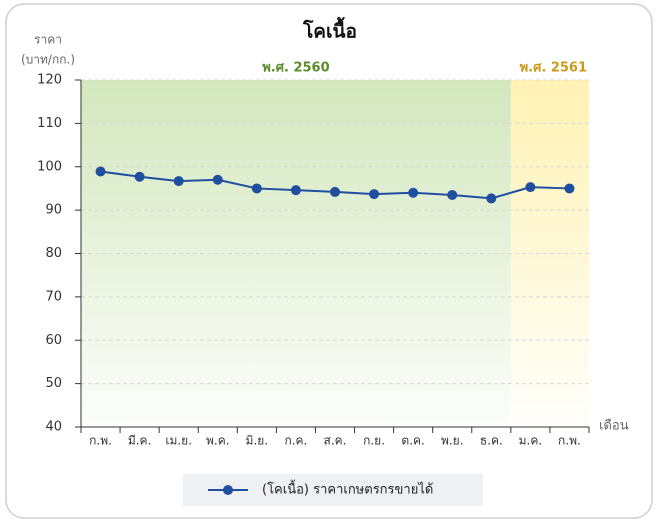 The height and width of the screenshot is (523, 658). I want to click on x-tick-label: ส.ค., so click(335, 441).